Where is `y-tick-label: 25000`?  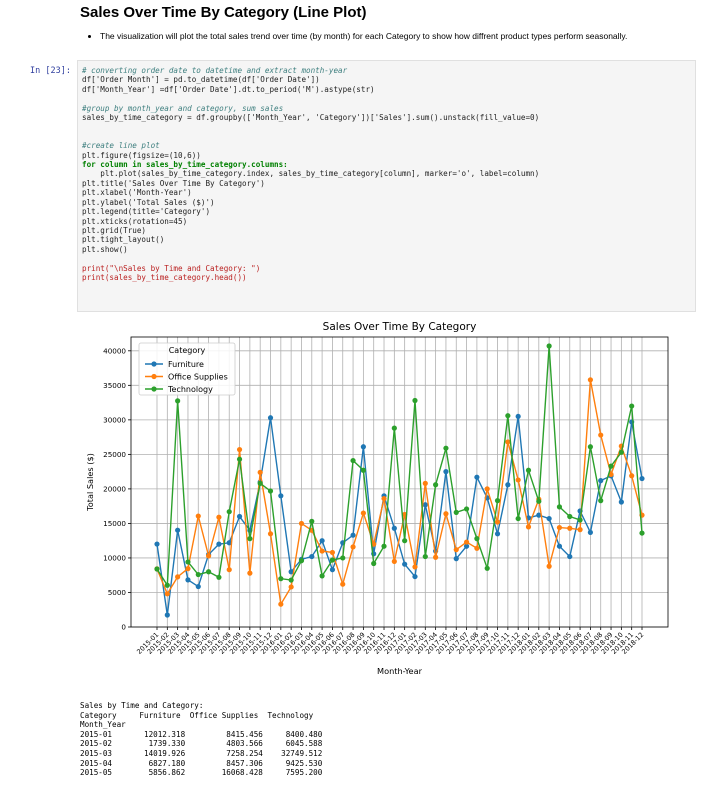 y-tick-label: 25000 is located at coordinates (114, 454).